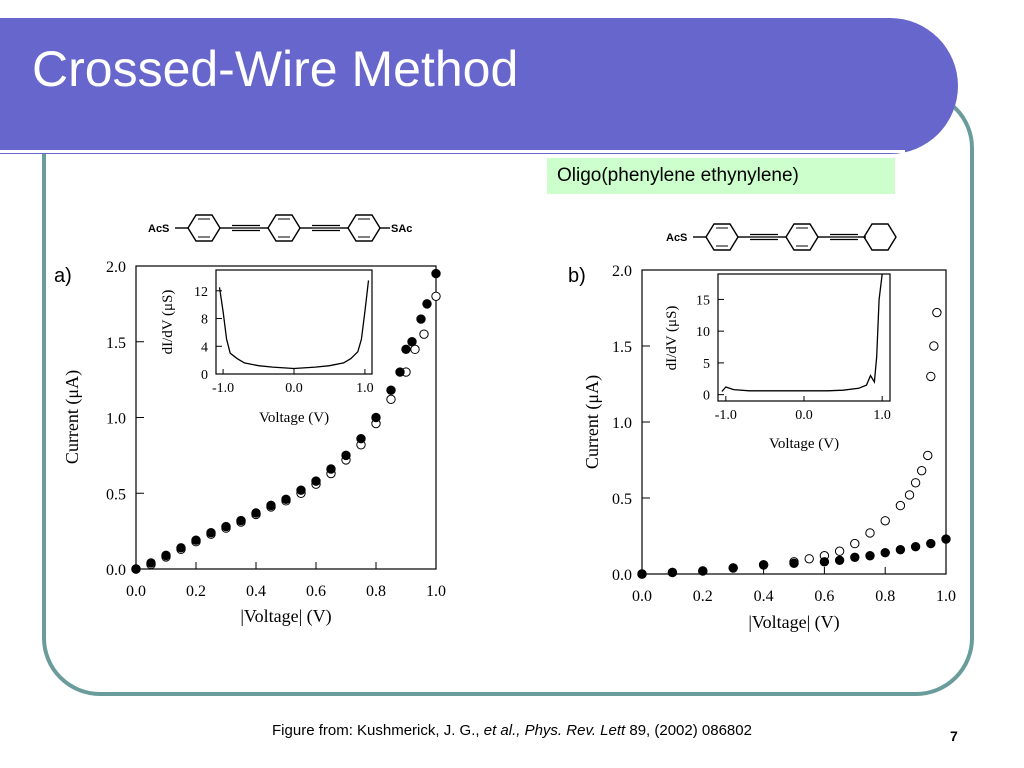  I want to click on chart-a-x-tick-label: 1.0, so click(436, 591).